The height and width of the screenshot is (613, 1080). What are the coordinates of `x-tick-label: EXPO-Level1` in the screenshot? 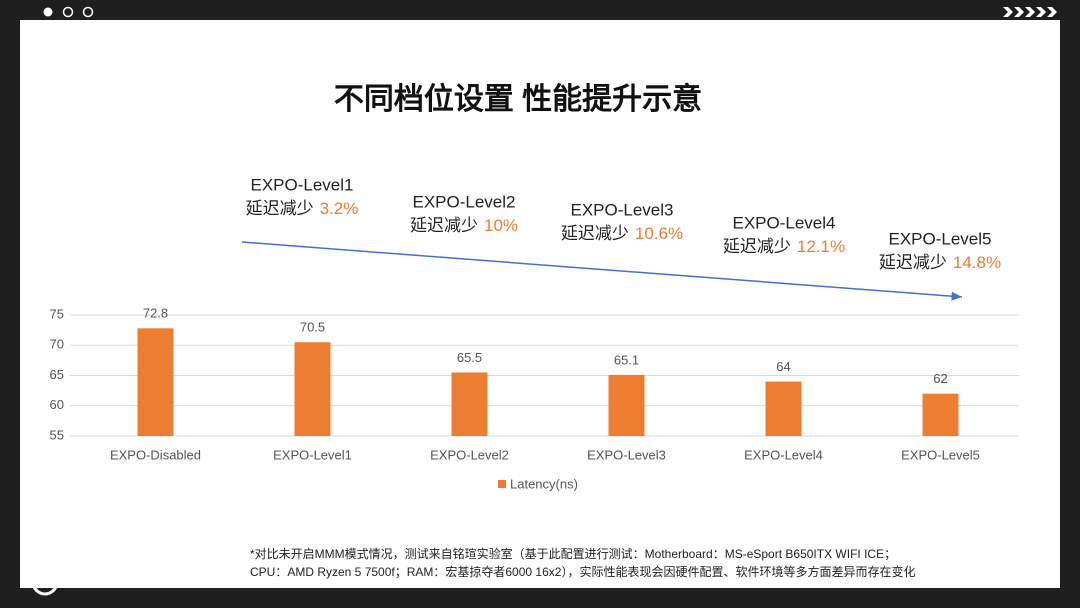 It's located at (312, 454).